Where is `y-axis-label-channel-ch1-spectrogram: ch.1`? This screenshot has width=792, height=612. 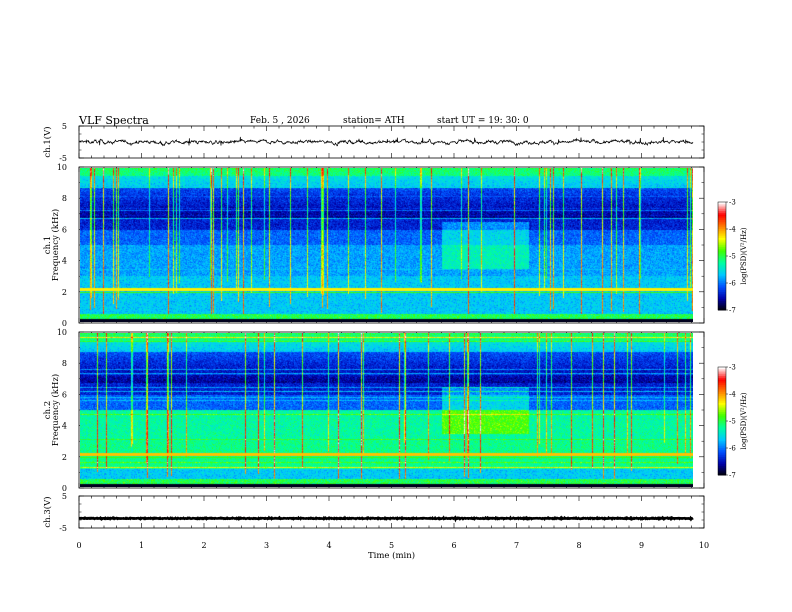 y-axis-label-channel-ch1-spectrogram: ch.1 is located at coordinates (48, 245).